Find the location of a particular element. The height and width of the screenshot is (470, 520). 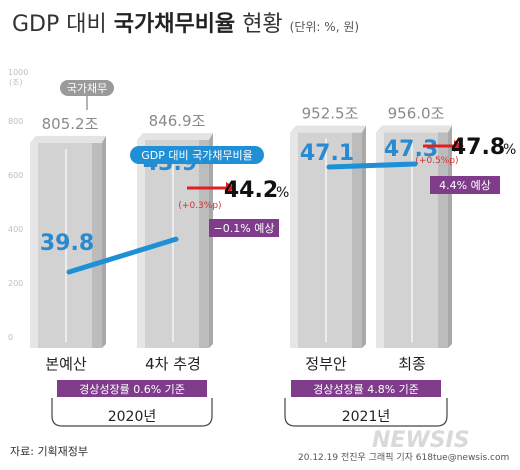

debt-value-label: 846.9조 is located at coordinates (177, 121).